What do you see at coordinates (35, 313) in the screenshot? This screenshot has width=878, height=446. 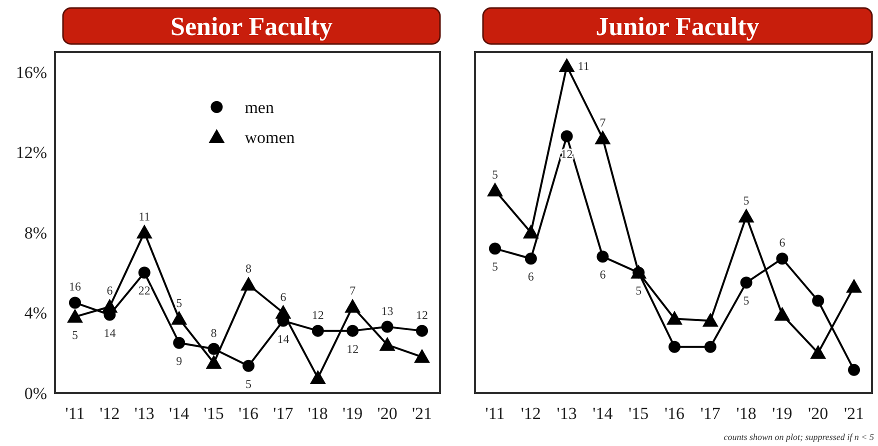 I see `y-tick-label: 4%` at bounding box center [35, 313].